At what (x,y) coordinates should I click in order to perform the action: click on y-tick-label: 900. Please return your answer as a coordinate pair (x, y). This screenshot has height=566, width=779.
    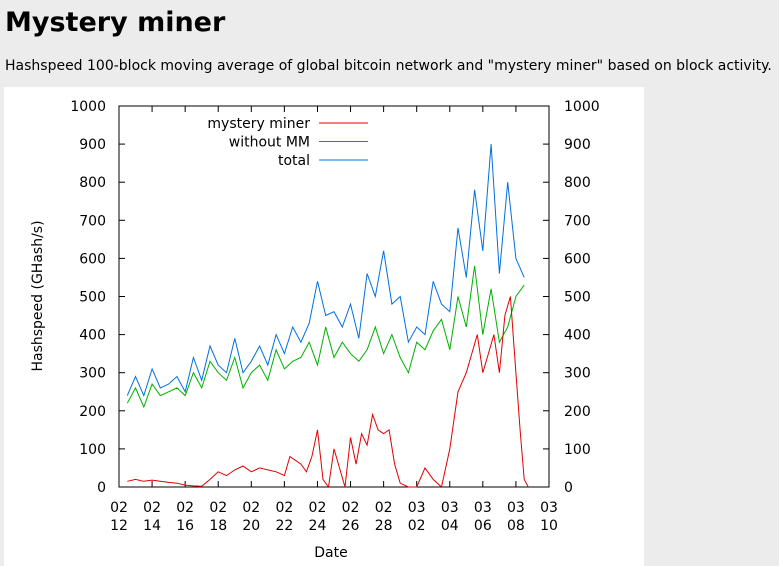
    Looking at the image, I should click on (92, 145).